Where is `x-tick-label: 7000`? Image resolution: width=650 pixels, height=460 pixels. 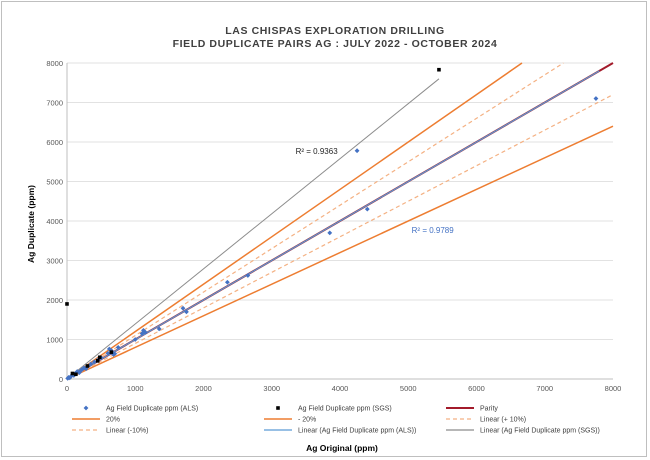
x-tick-label: 7000 is located at coordinates (544, 388).